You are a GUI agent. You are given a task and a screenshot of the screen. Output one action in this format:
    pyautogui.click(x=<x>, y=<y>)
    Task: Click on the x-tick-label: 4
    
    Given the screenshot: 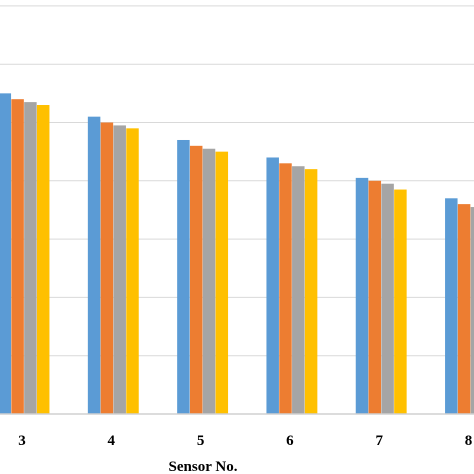 What is the action you would take?
    pyautogui.click(x=112, y=441)
    